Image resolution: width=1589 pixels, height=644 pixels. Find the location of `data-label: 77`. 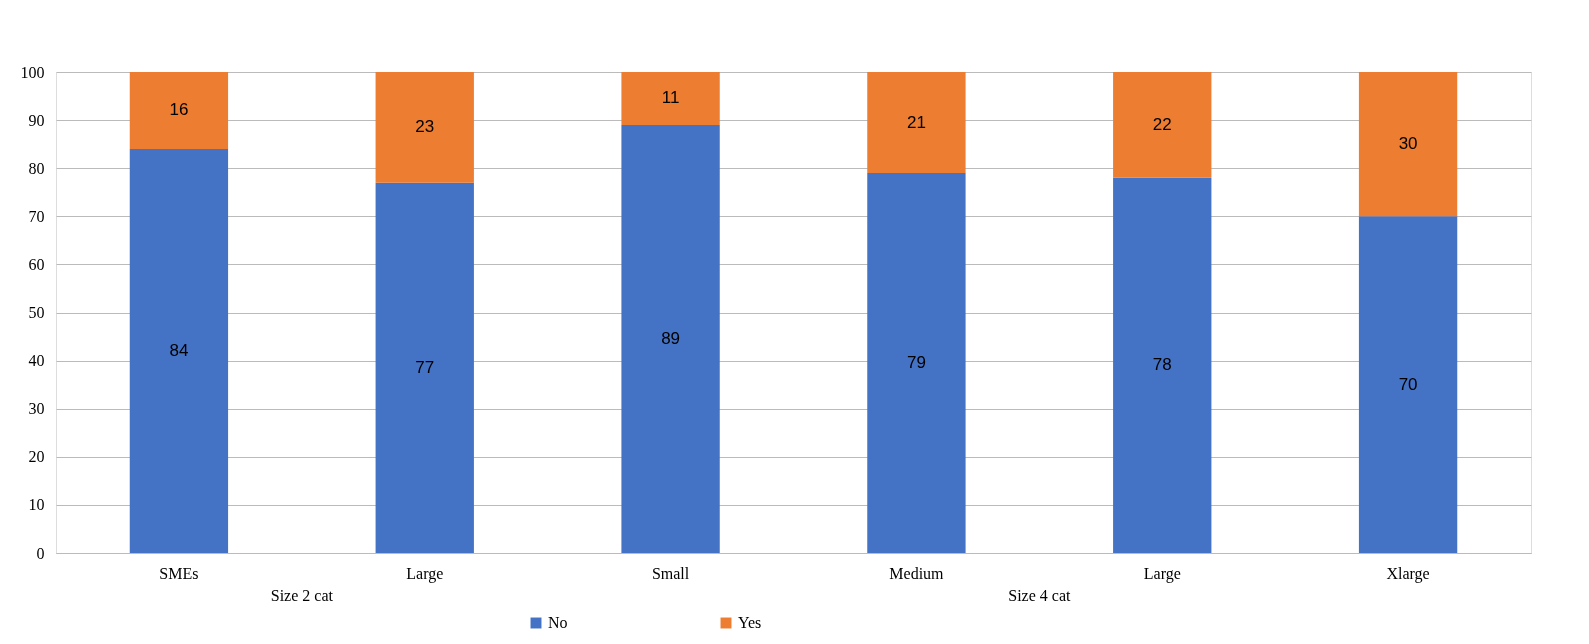

data-label: 77 is located at coordinates (425, 367).